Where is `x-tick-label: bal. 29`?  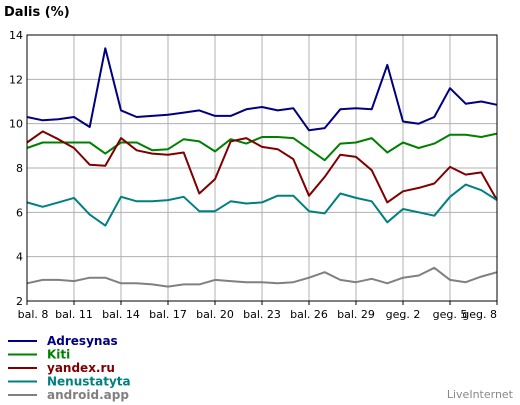
x-tick-label: bal. 29 is located at coordinates (356, 314).